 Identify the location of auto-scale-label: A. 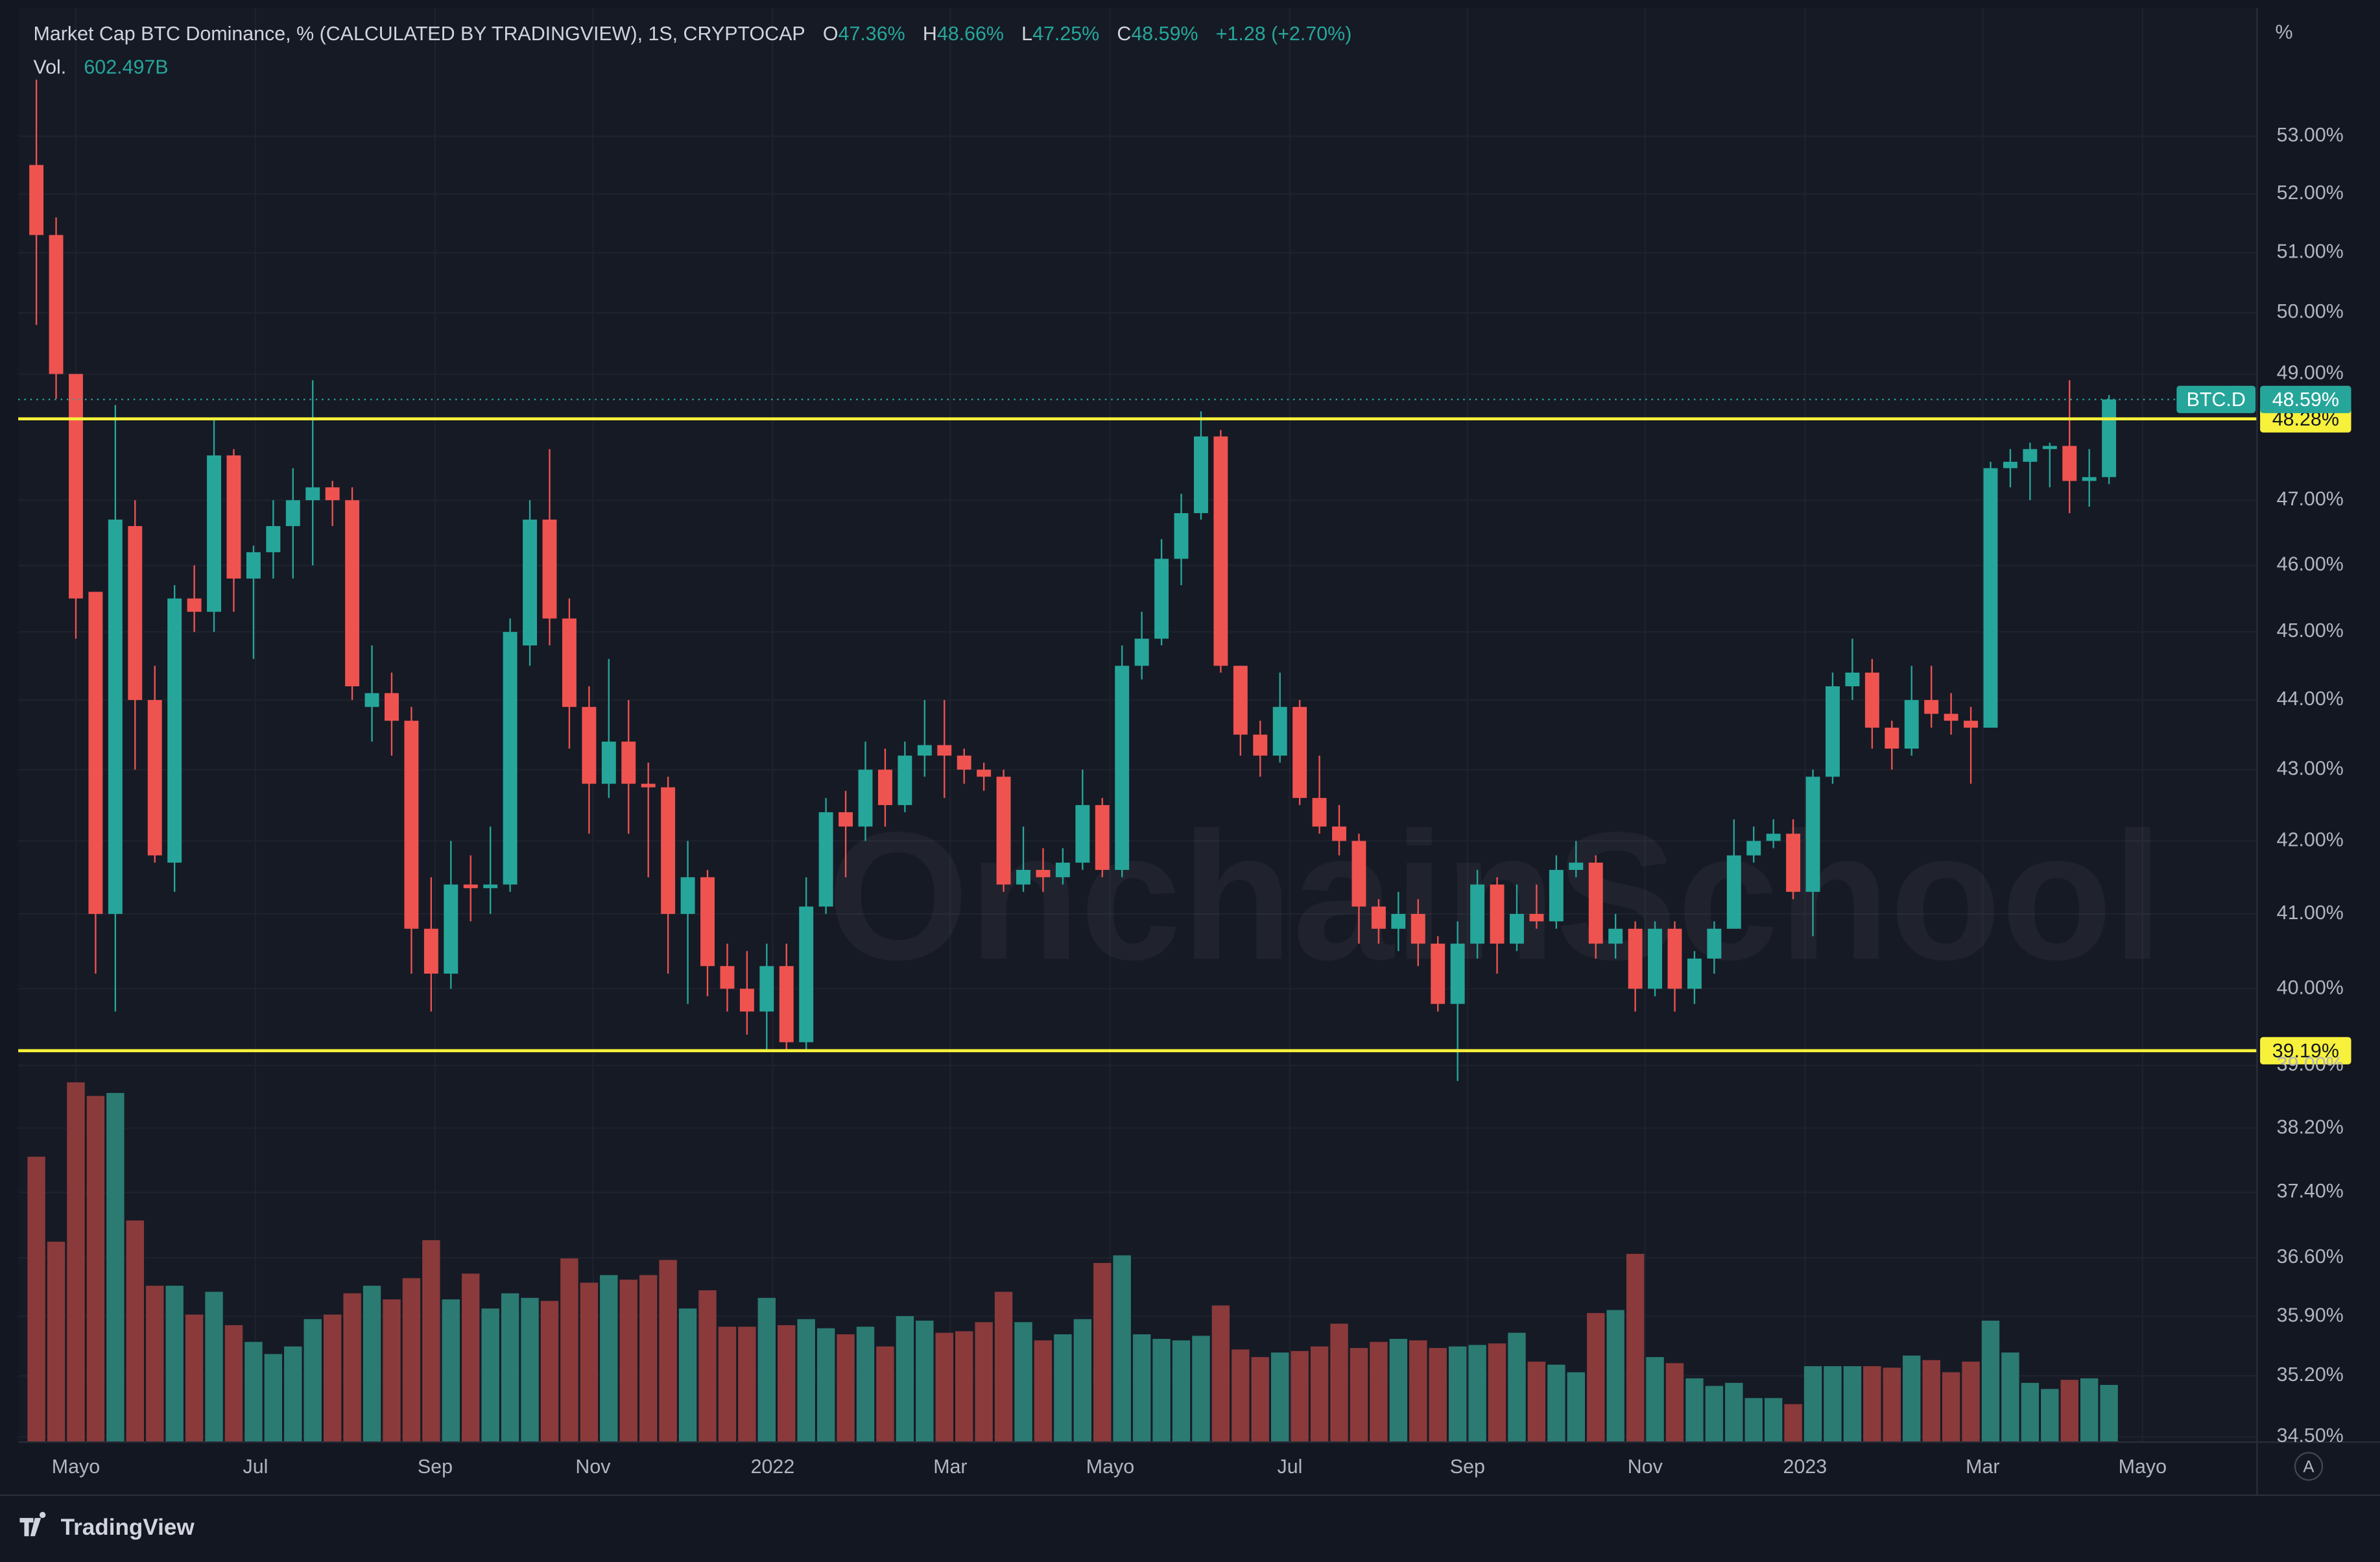
(2309, 1467).